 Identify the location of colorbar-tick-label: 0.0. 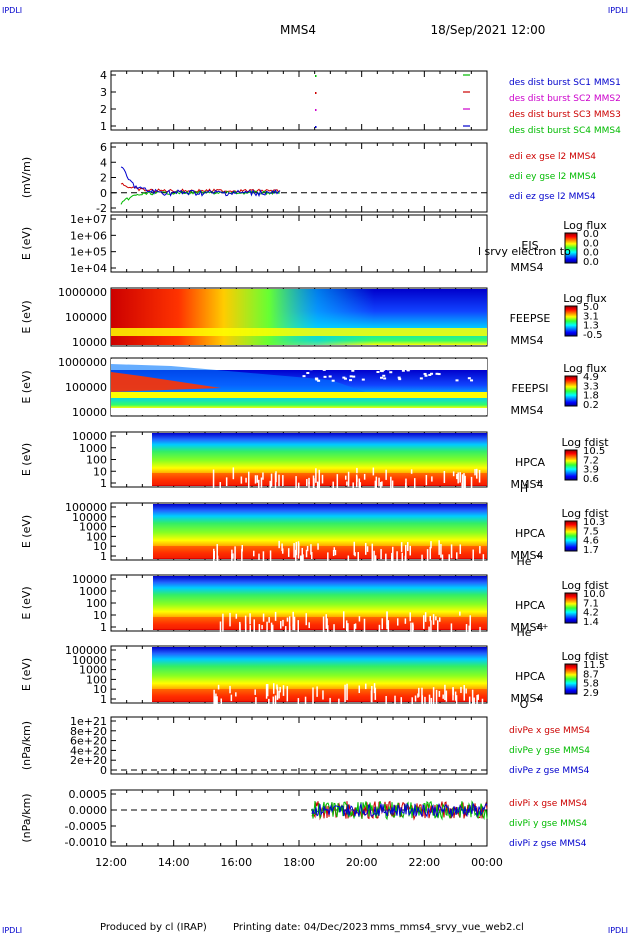
(591, 243).